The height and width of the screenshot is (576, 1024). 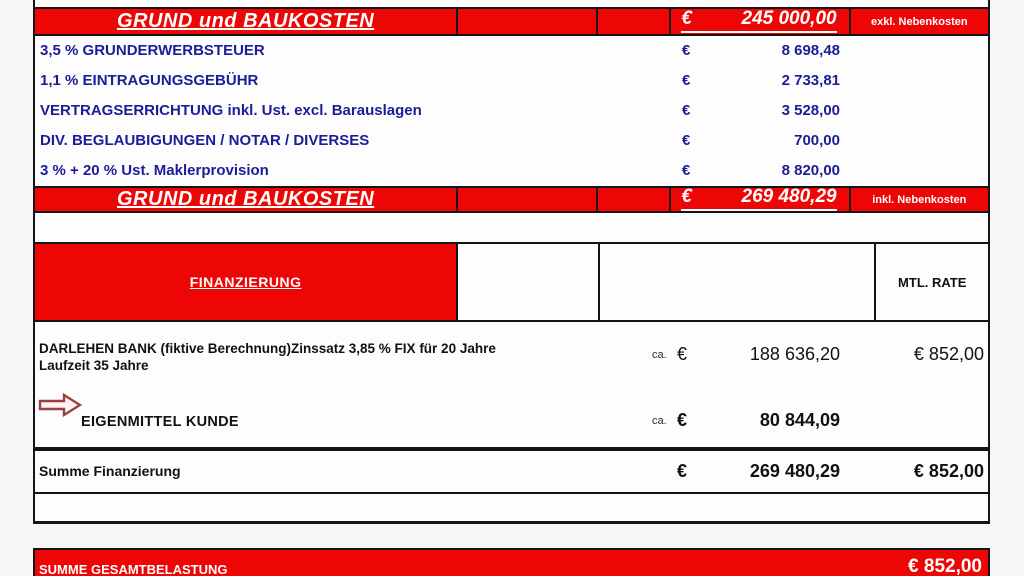 I want to click on sum-financing-monthly-rate: € 852,00, so click(x=948, y=471).